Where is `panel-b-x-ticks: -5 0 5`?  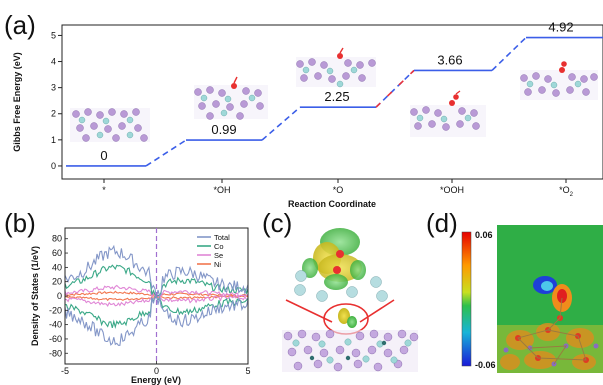
panel-b-x-ticks: -5 0 5 is located at coordinates (156, 368).